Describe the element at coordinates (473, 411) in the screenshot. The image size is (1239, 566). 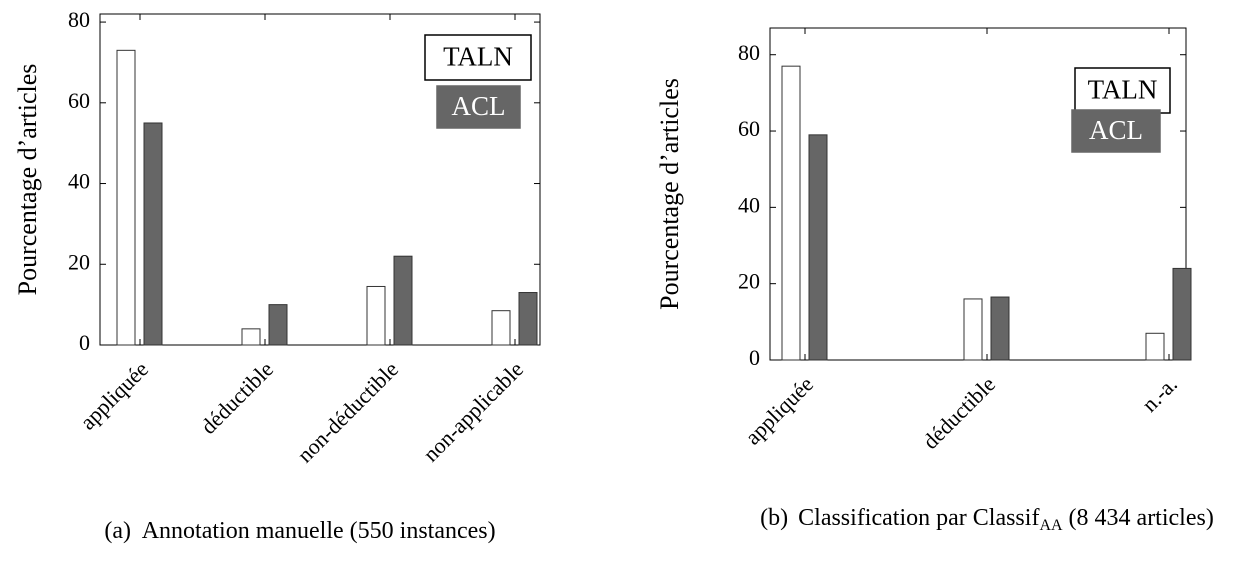
I see `x-tick-label: non-applicable` at that location.